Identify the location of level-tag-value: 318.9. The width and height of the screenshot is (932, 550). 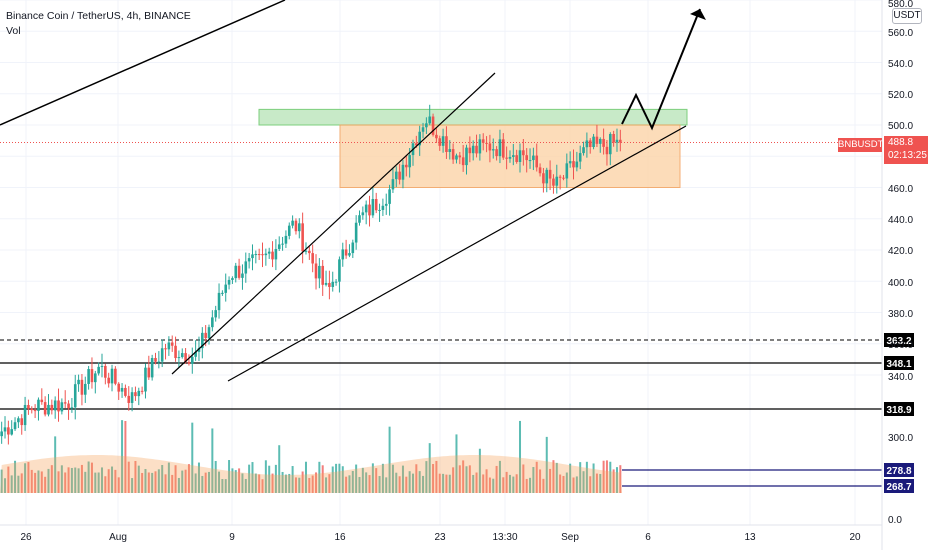
(898, 410).